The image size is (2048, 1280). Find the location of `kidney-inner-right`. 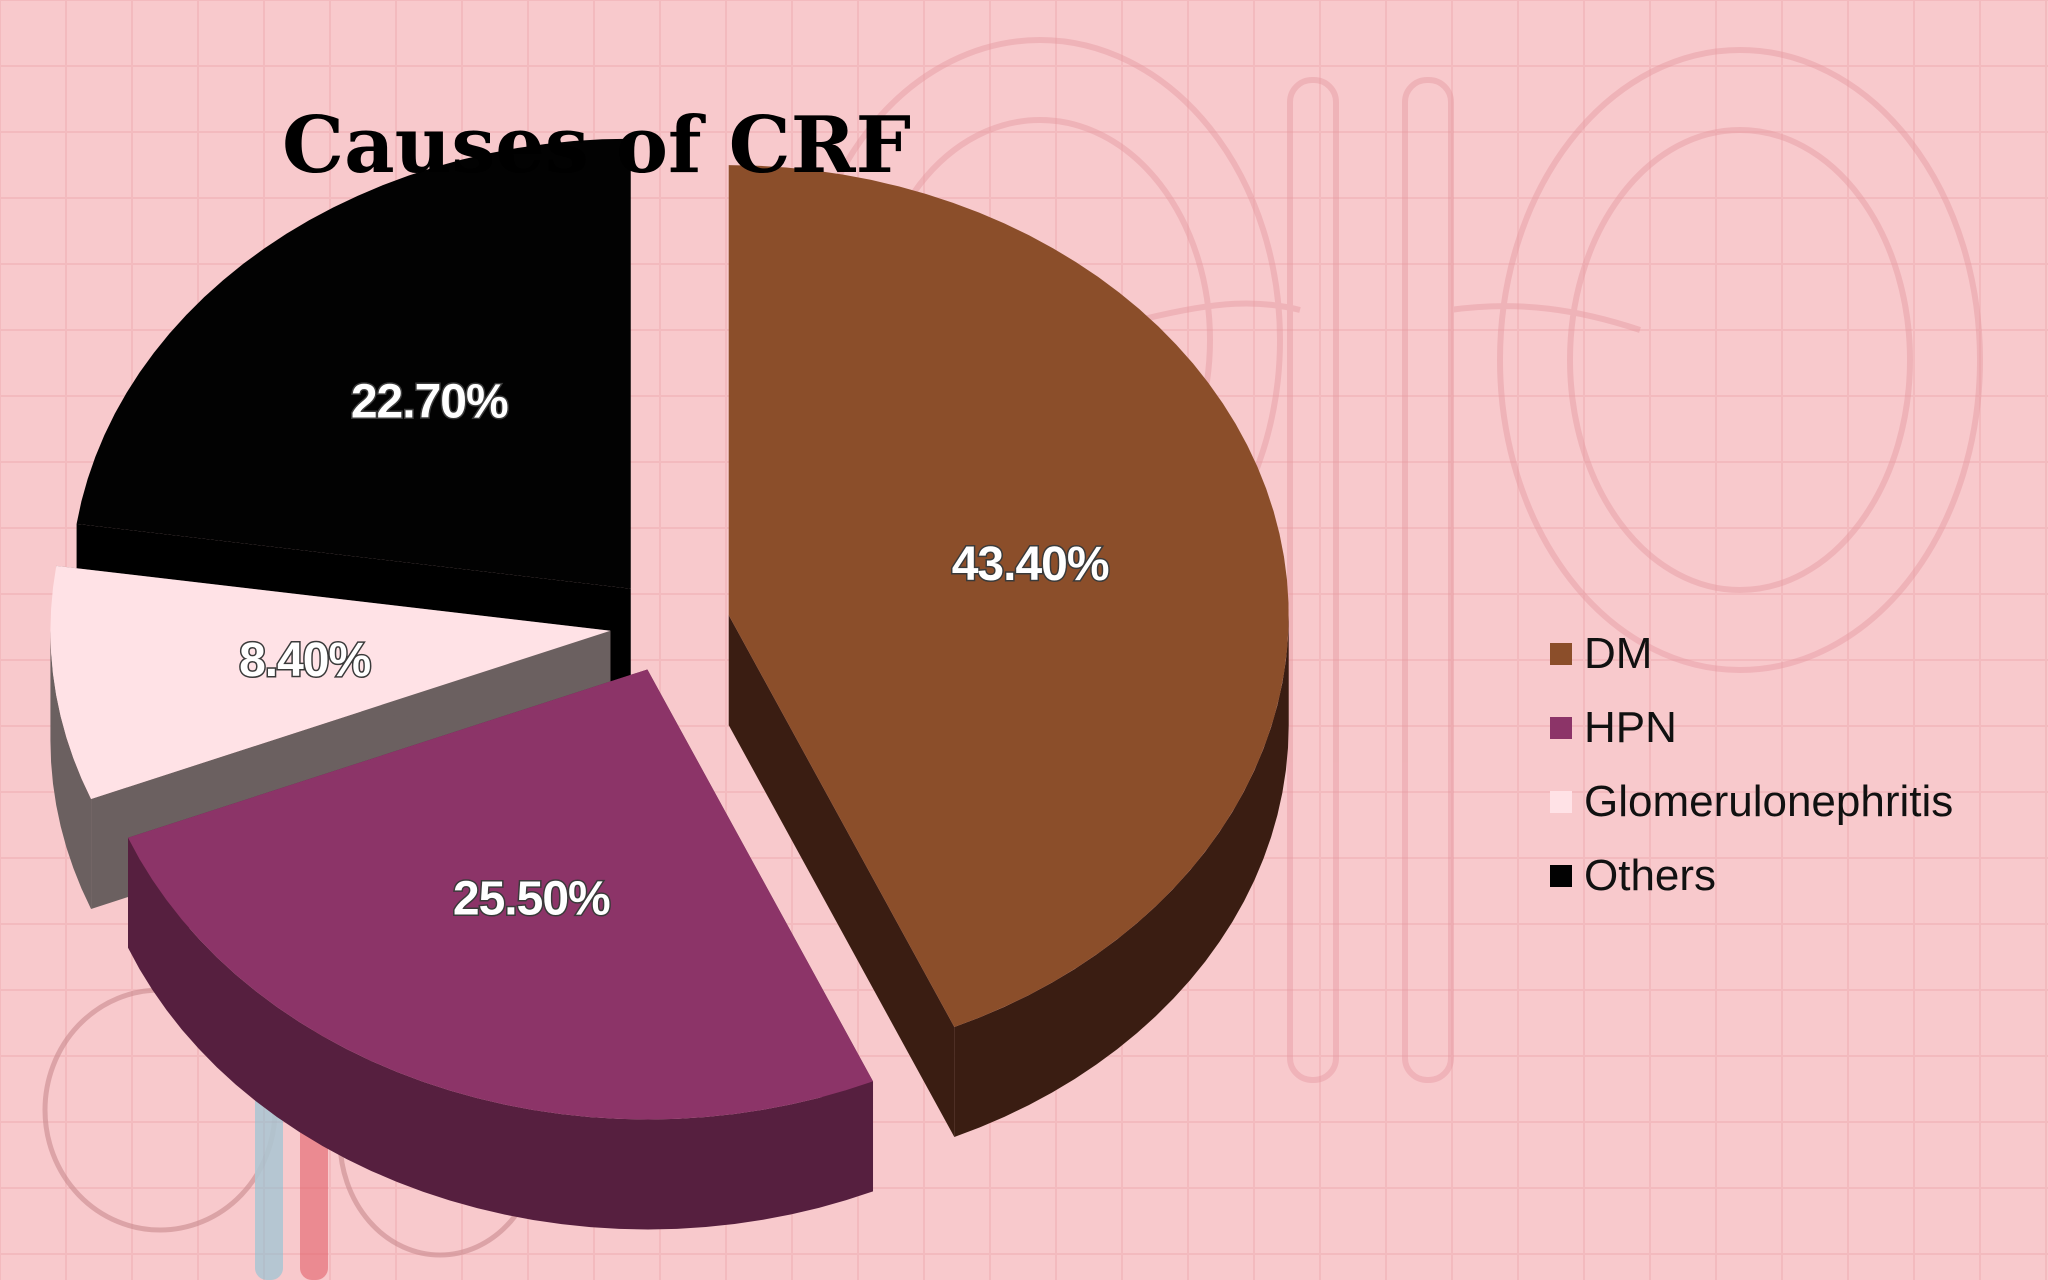

kidney-inner-right is located at coordinates (1740, 360).